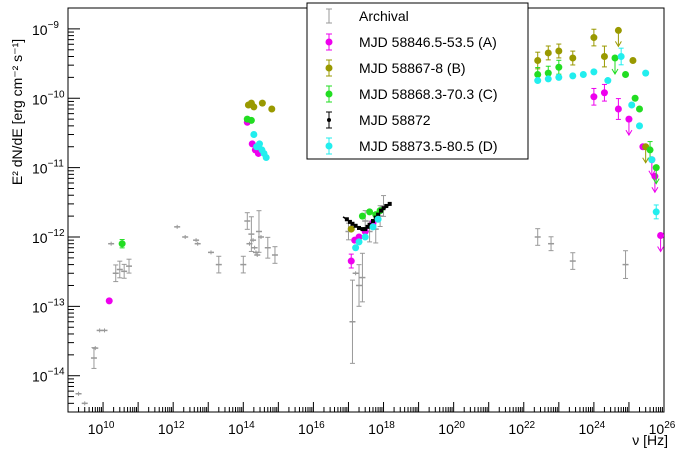 The width and height of the screenshot is (676, 450). What do you see at coordinates (428, 94) in the screenshot?
I see `legend-label: MJD 58868.3-70.3 (C)` at bounding box center [428, 94].